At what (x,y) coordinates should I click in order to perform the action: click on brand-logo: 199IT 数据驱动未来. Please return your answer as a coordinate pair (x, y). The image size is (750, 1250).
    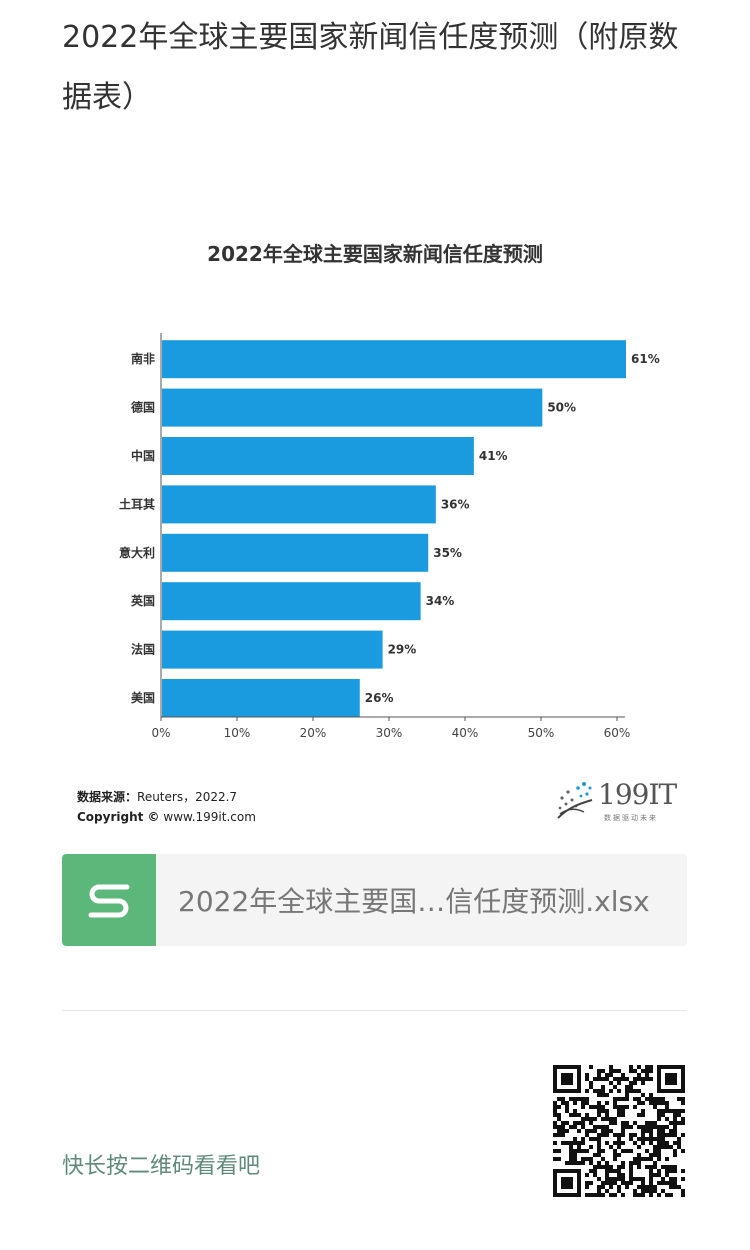
    Looking at the image, I should click on (619, 803).